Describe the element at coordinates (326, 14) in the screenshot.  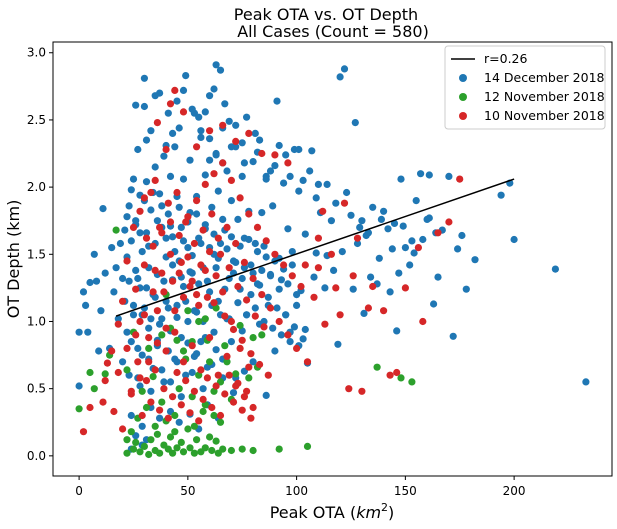
I see `chart-title: Peak OTA vs. OT Depth` at that location.